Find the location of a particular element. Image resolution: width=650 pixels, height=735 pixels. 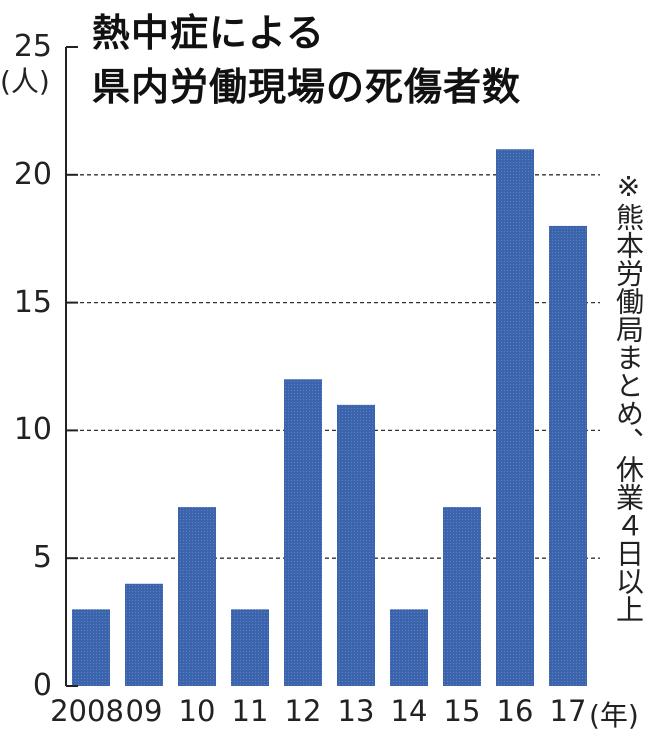

y-axis-ticks is located at coordinates (72, 366).